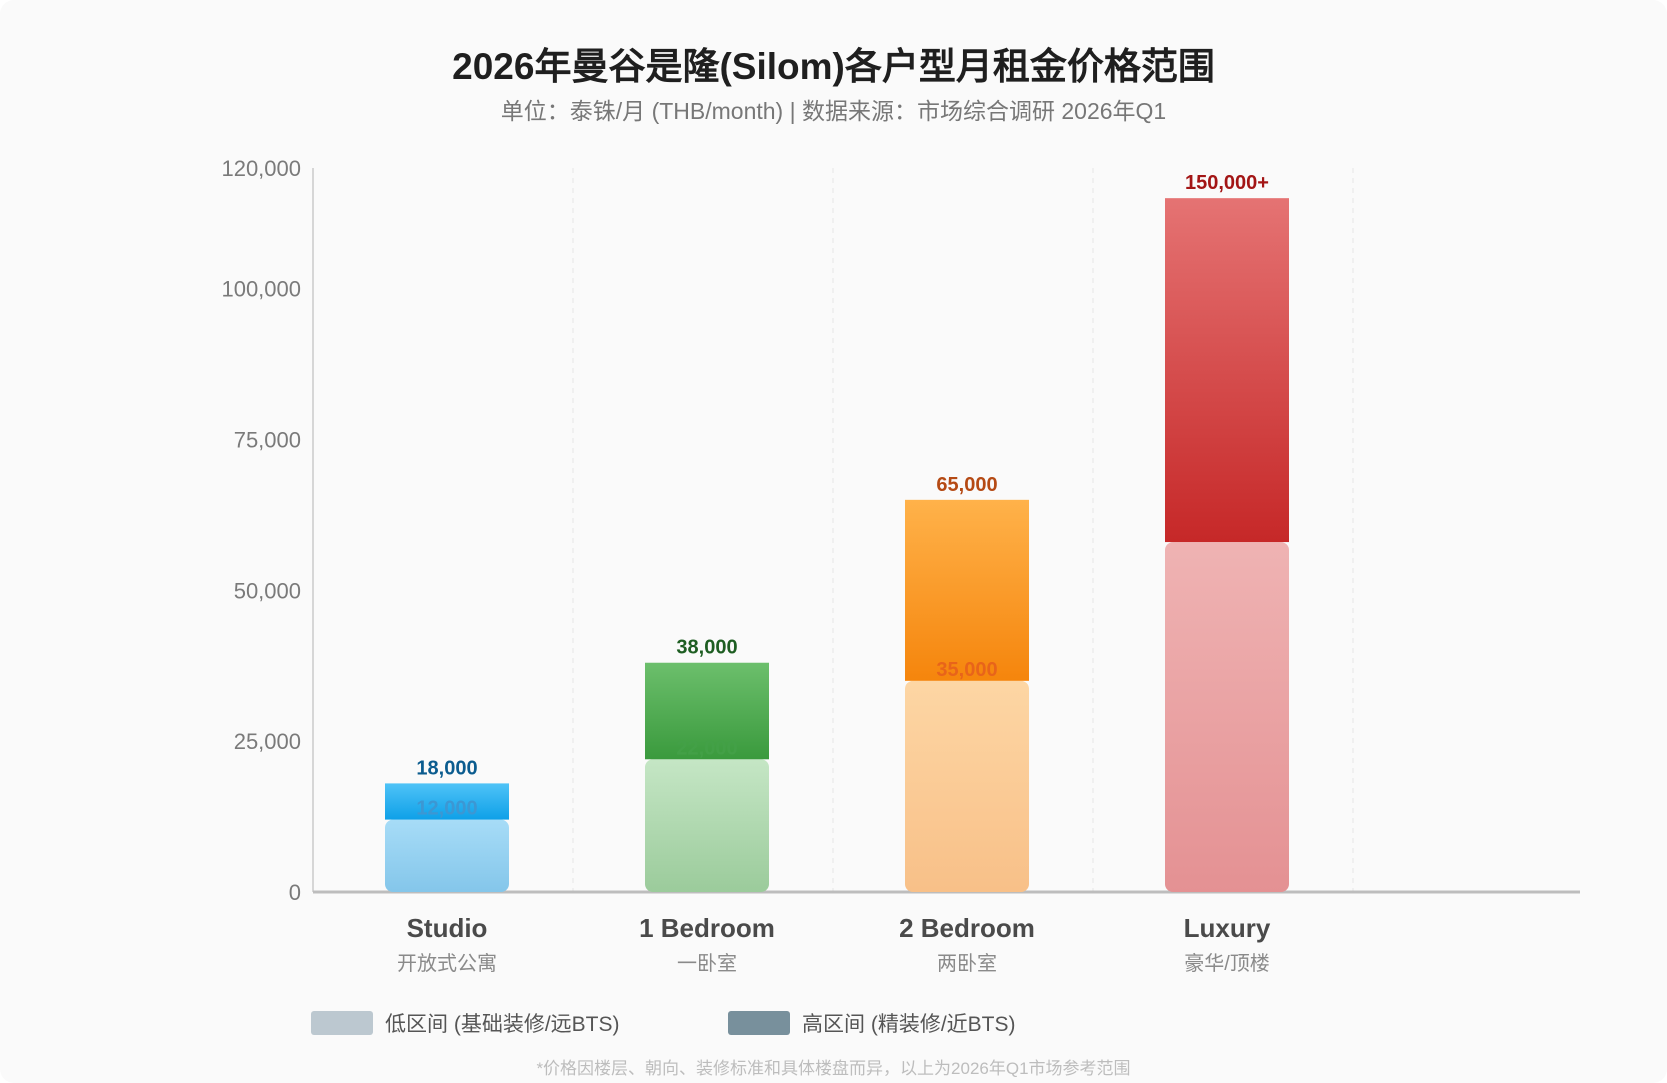  What do you see at coordinates (966, 485) in the screenshot?
I see `bar-high-value-label: 65,000` at bounding box center [966, 485].